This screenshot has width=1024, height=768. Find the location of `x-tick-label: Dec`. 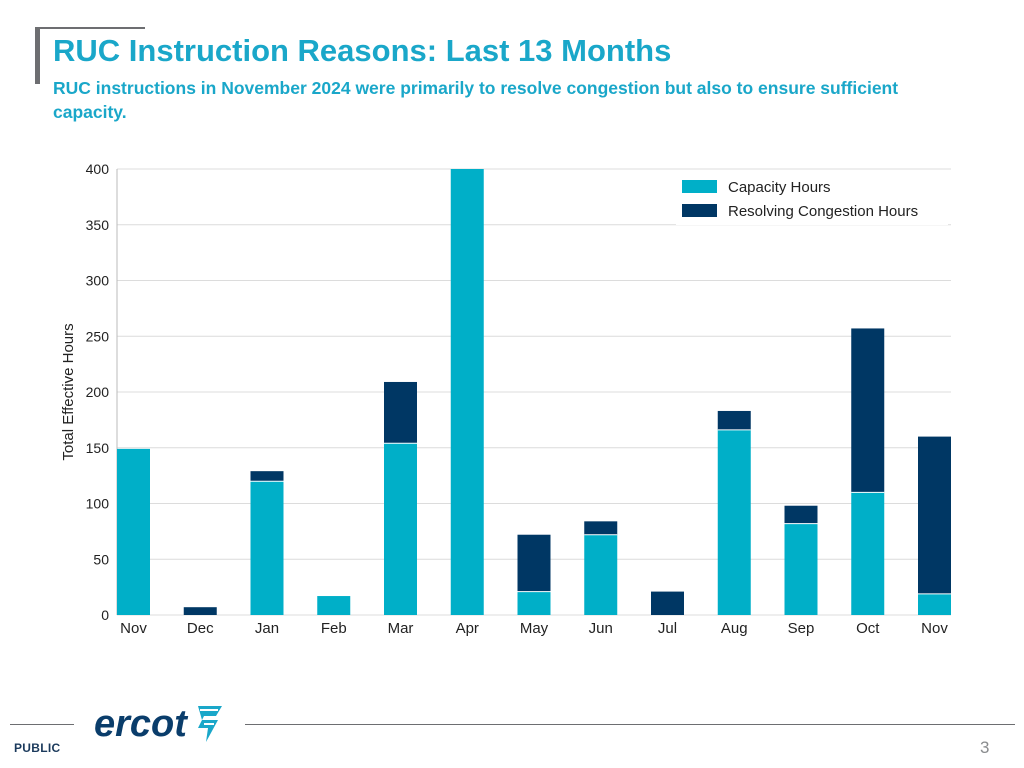

x-tick-label: Dec is located at coordinates (200, 628).